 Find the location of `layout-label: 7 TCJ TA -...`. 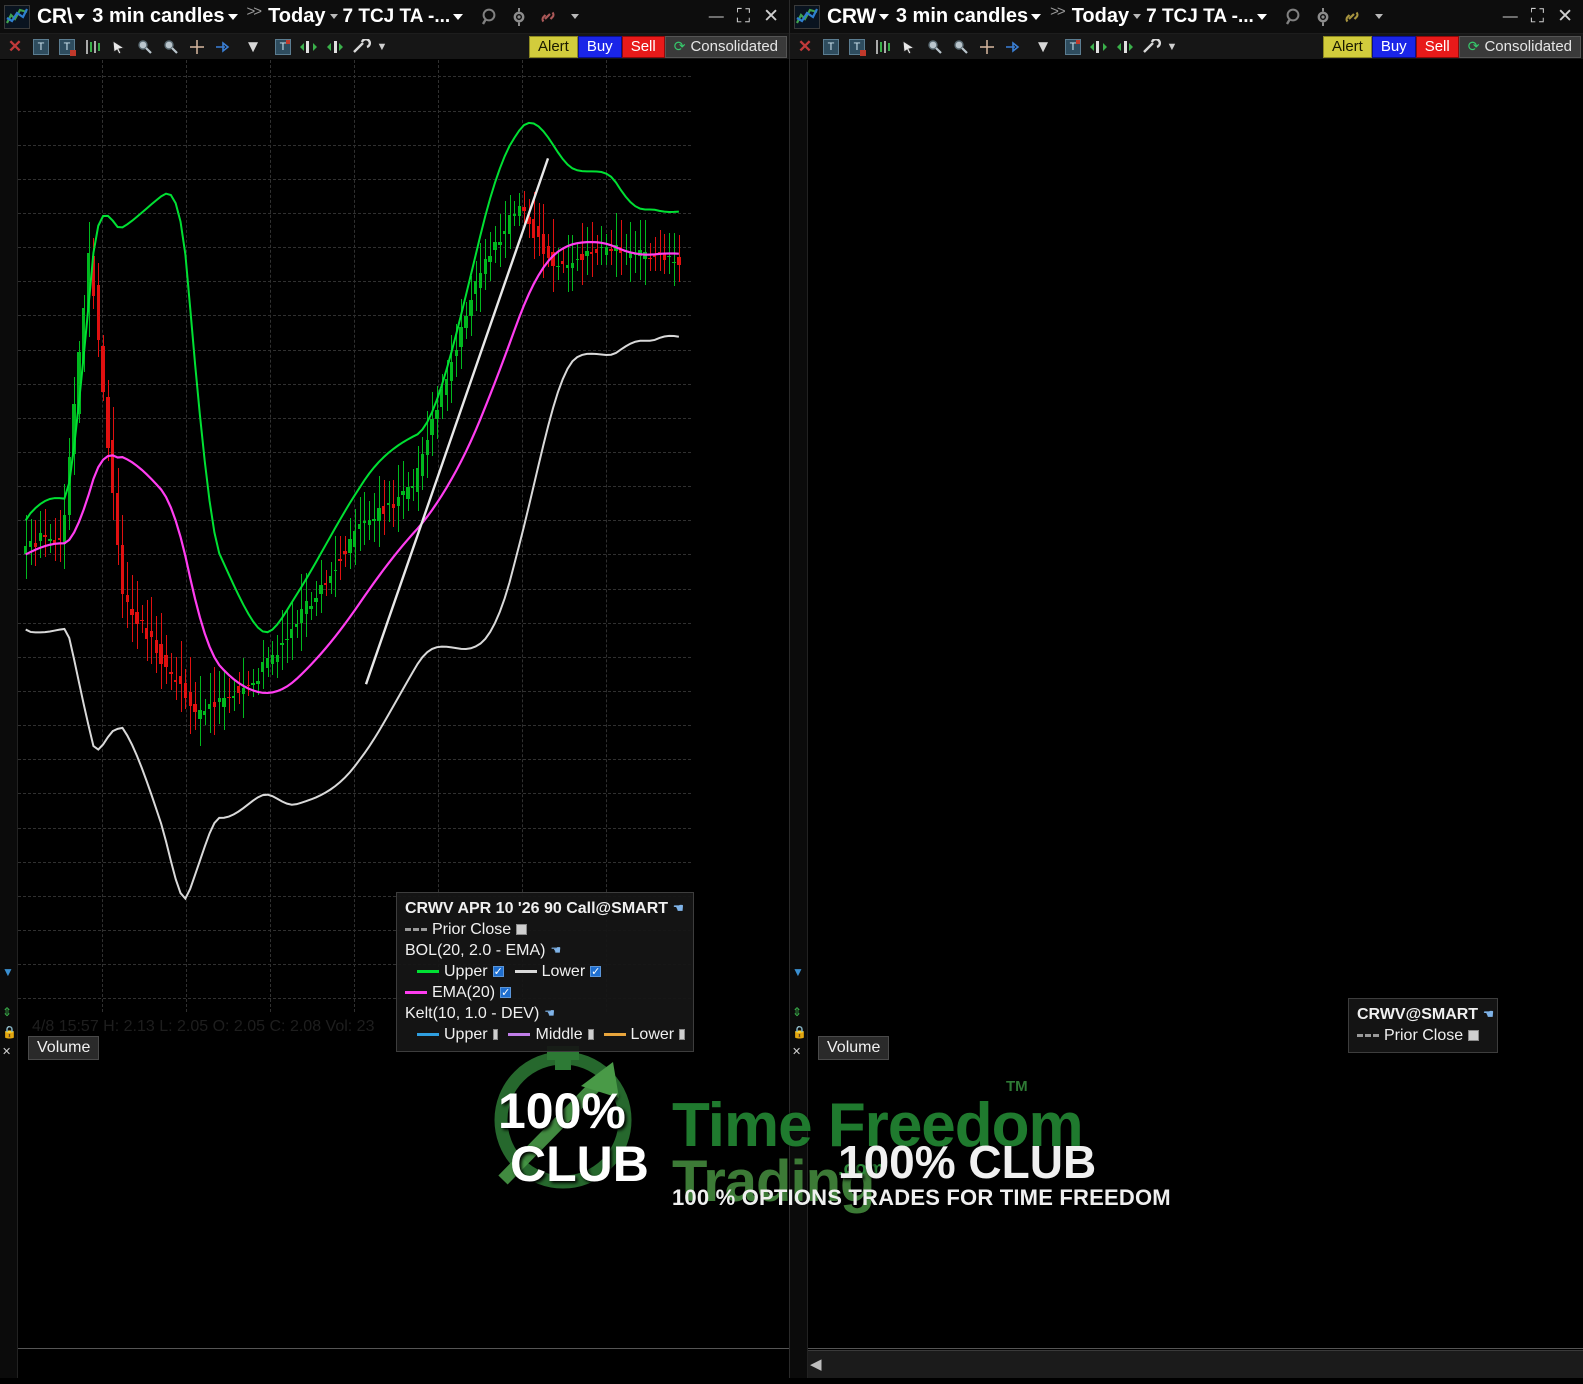

layout-label: 7 TCJ TA -... is located at coordinates (396, 16).